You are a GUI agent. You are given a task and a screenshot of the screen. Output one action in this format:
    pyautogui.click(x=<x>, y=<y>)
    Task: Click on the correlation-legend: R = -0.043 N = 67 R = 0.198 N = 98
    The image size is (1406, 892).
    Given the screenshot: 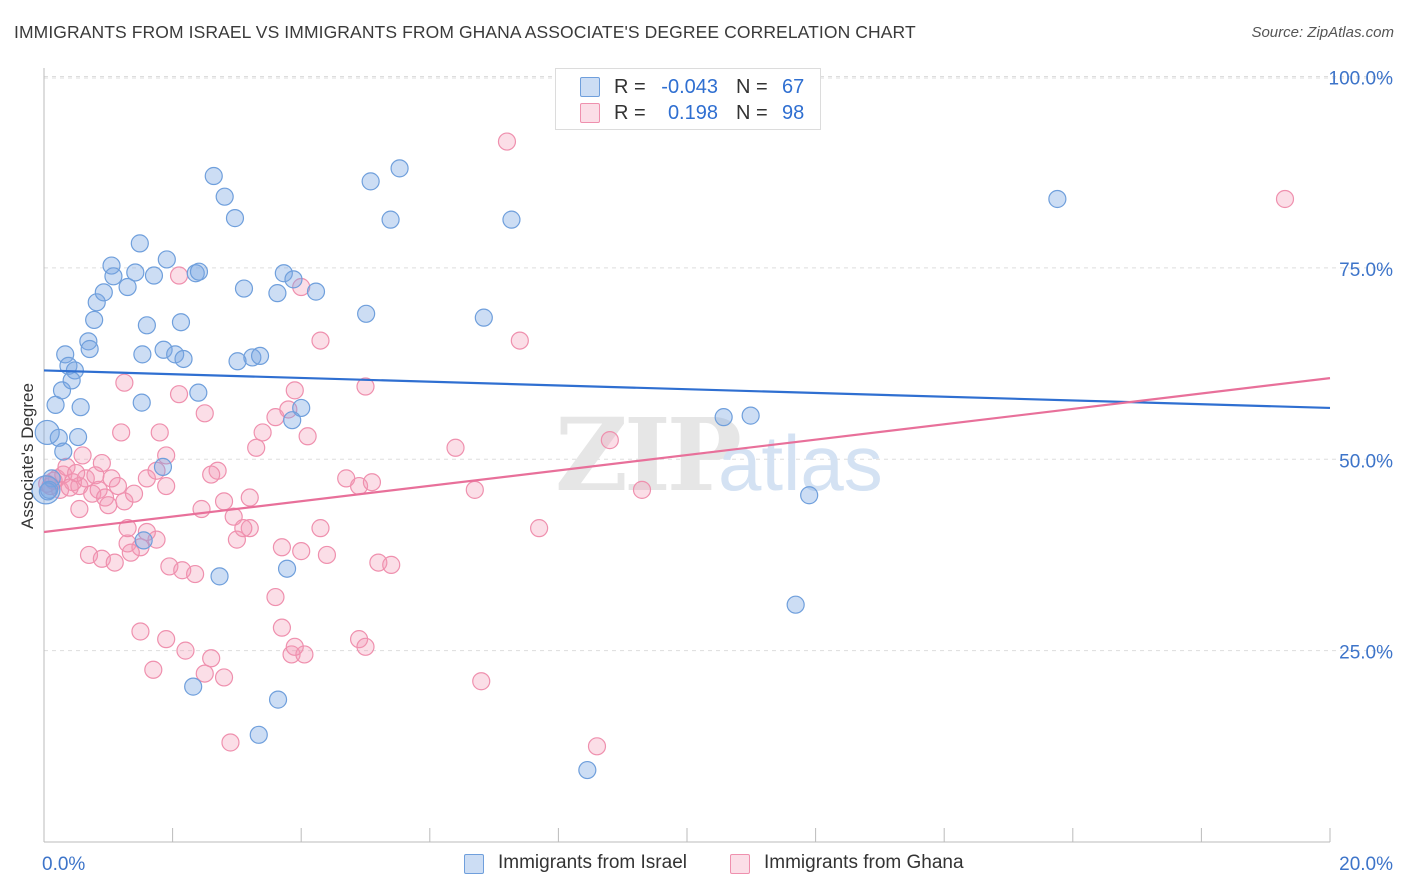 What is the action you would take?
    pyautogui.click(x=688, y=99)
    